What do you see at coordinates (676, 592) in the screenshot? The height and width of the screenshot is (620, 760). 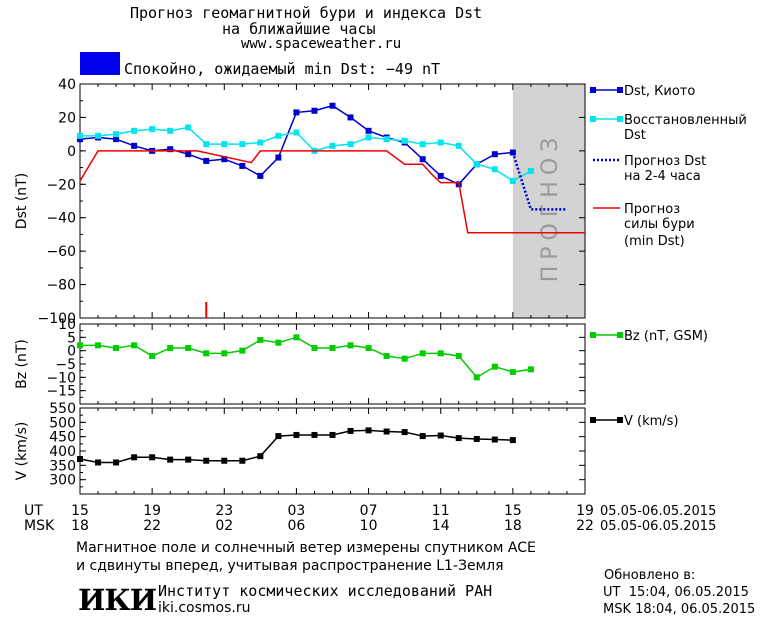 I see `updated-ut: UT 15:04, 06.05.2015` at bounding box center [676, 592].